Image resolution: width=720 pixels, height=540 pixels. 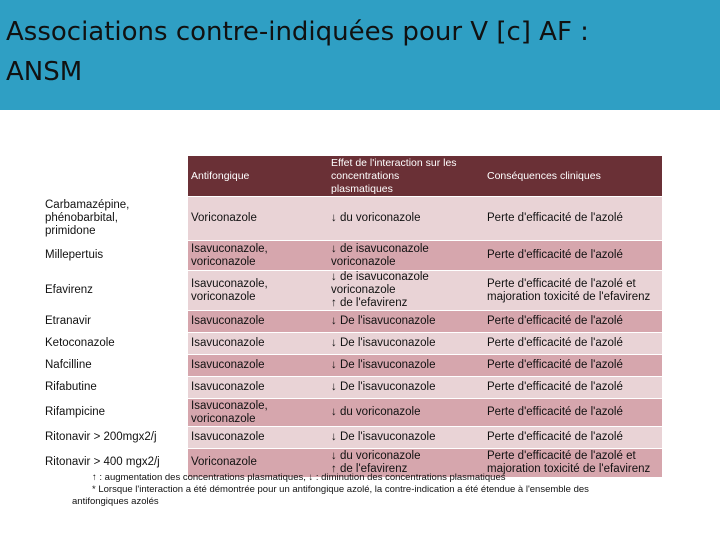 I want to click on cell-drug: Ritonavir > 200mgx2/j, so click(x=115, y=437).